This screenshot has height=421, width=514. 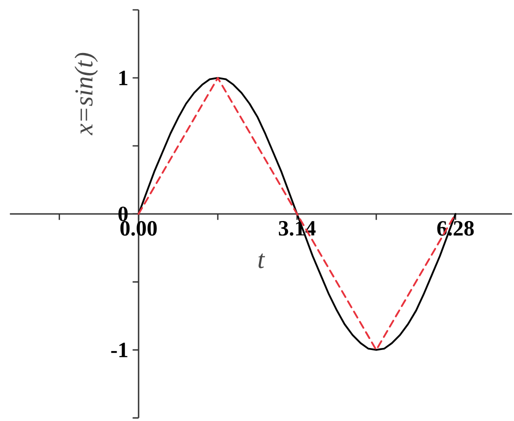 I want to click on y-axis-title: x=sin(t), so click(x=86, y=94).